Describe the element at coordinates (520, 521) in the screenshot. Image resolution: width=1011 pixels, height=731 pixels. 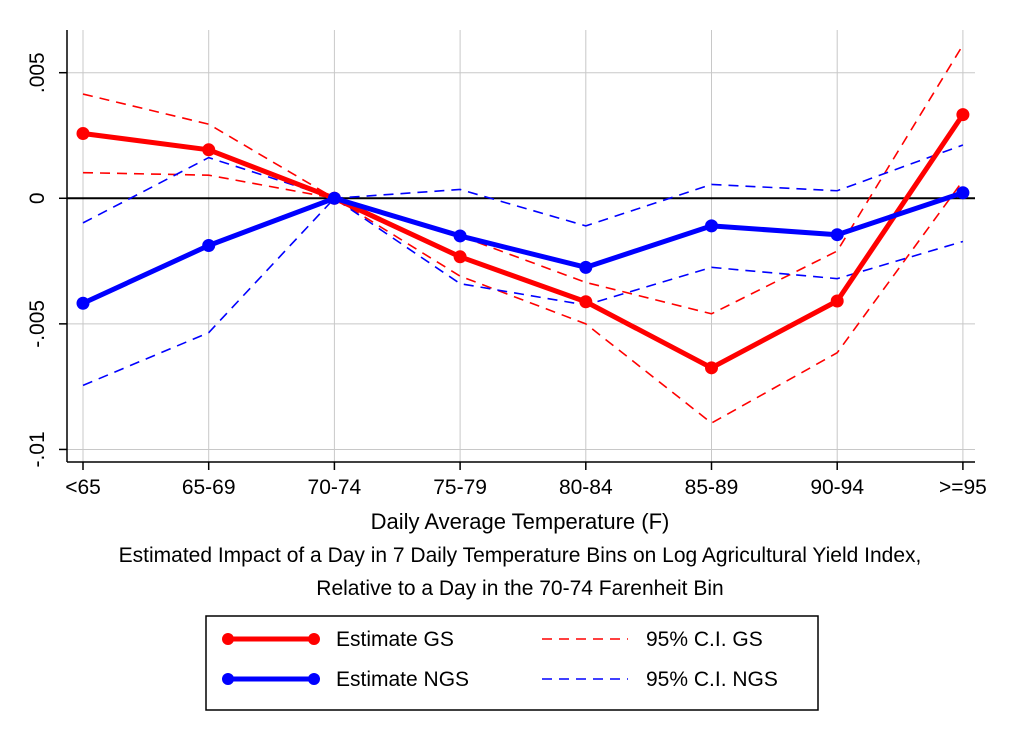
I see `x-axis-title: Daily Average Temperature (F)` at that location.